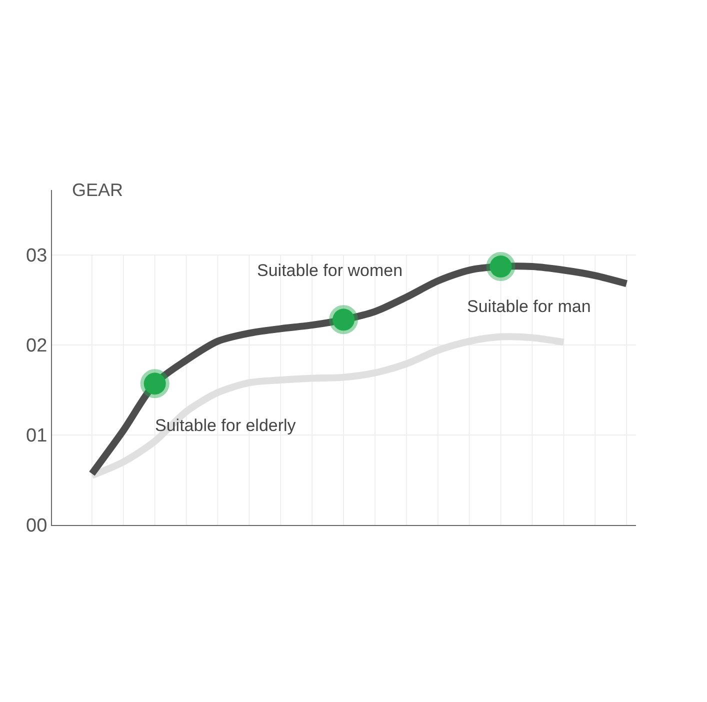 The image size is (707, 702). What do you see at coordinates (37, 526) in the screenshot?
I see `y-tick-label: 00` at bounding box center [37, 526].